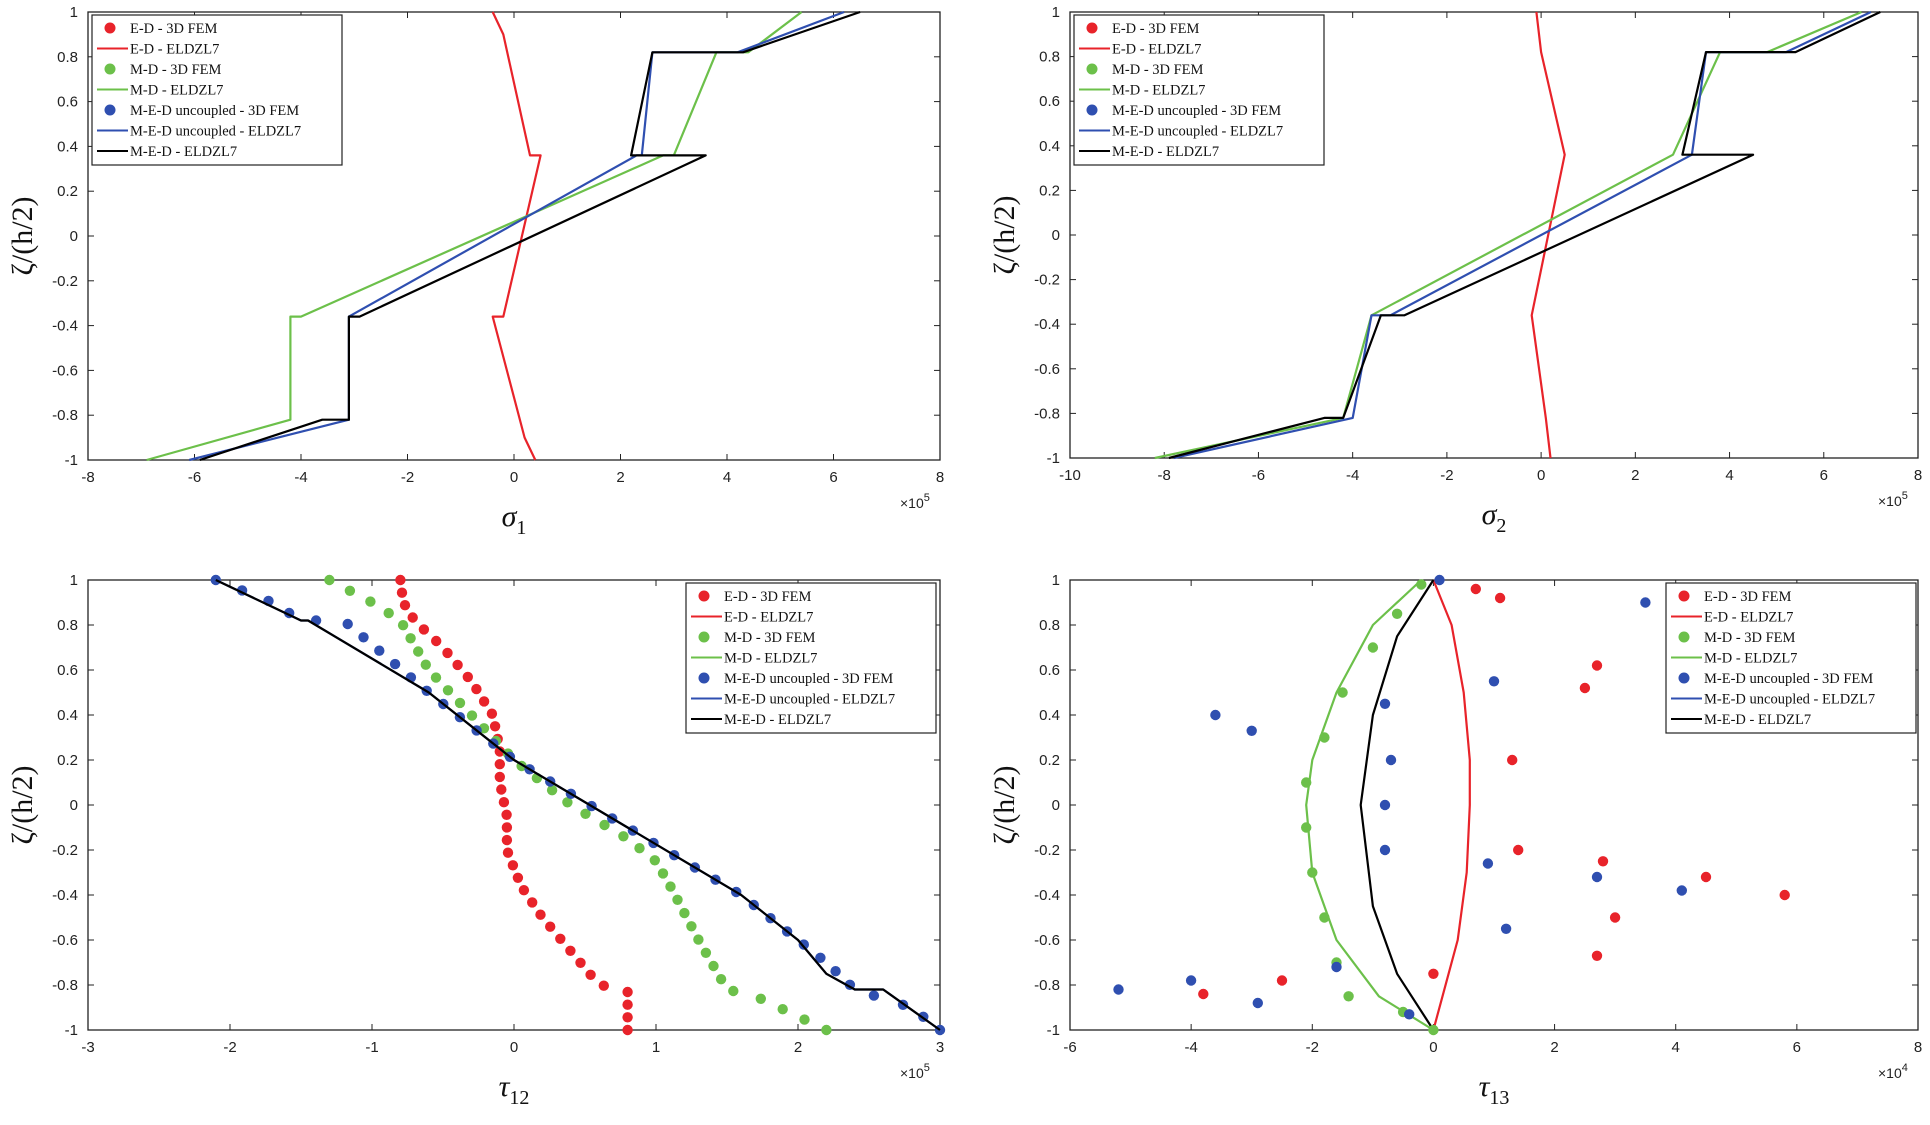 This screenshot has height=1125, width=1930. I want to click on legend-item-medu-el: M-E-D uncoupled - ELDZL7, so click(793, 700).